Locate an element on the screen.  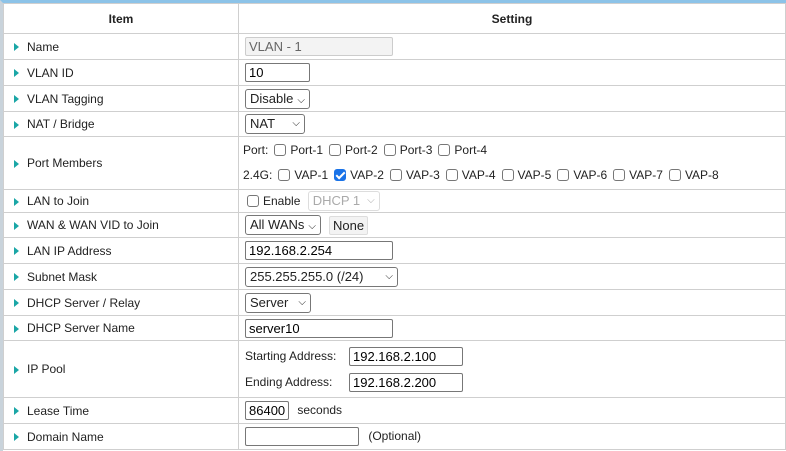
port-row: Port: Port-1 Port-2 Port-3 Port-4 is located at coordinates (511, 150).